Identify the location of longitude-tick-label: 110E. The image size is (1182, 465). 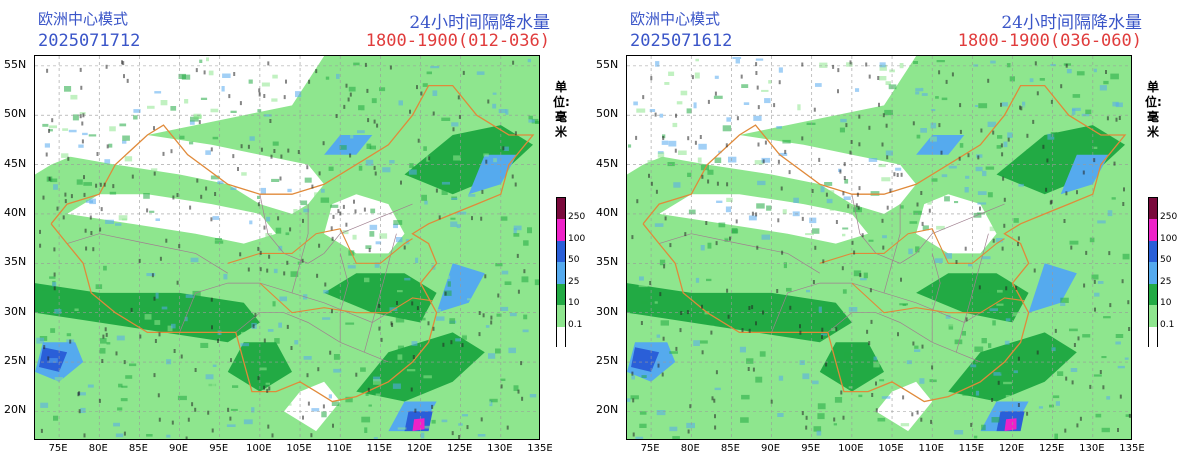
(339, 448).